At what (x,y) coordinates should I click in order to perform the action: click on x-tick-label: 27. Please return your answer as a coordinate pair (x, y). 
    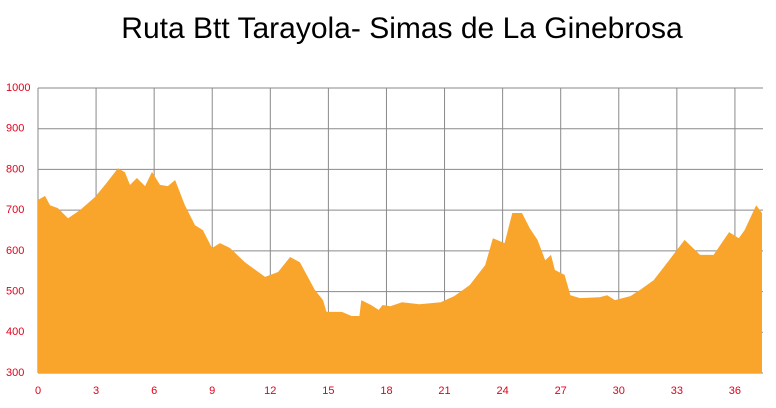
    Looking at the image, I should click on (561, 391).